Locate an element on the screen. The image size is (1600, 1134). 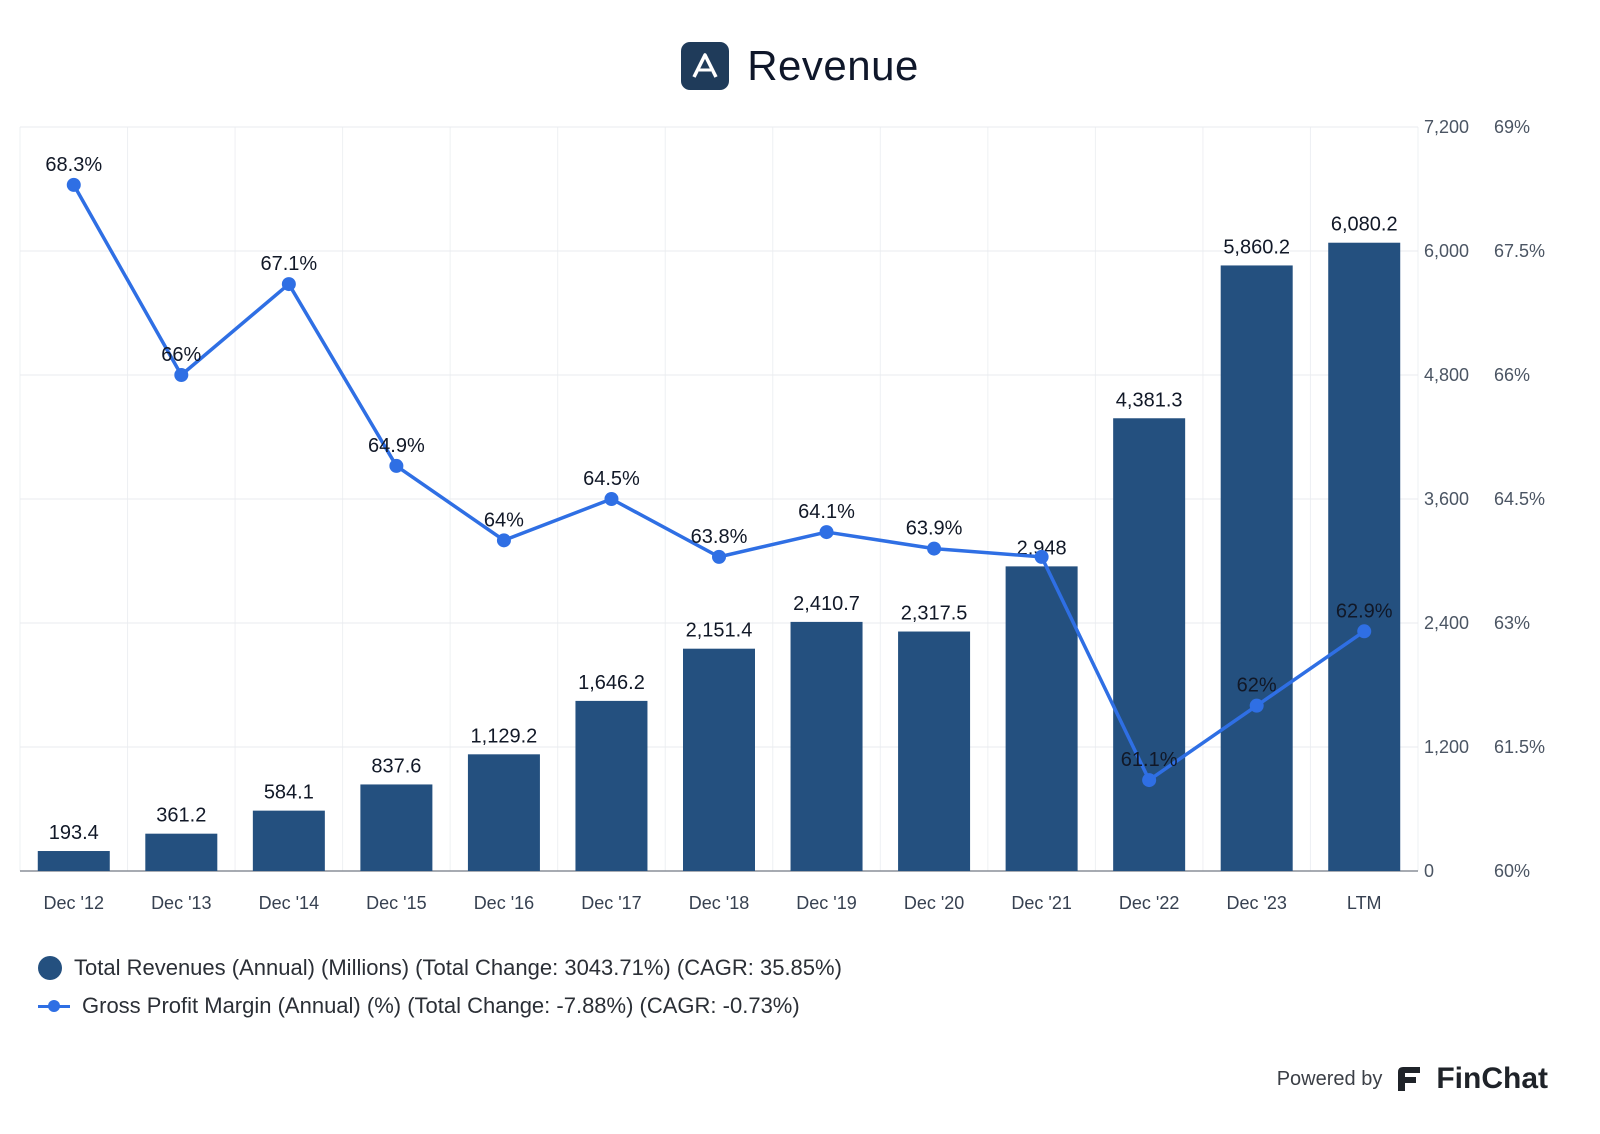
y-right-tick-label: 61.5% is located at coordinates (1519, 747).